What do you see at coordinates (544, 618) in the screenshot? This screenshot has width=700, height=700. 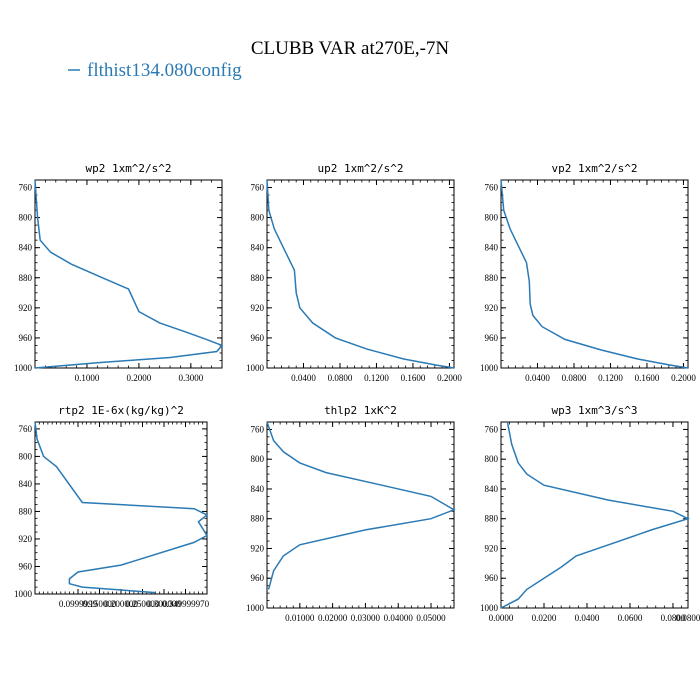 I see `x-tick-label: 0.0200` at bounding box center [544, 618].